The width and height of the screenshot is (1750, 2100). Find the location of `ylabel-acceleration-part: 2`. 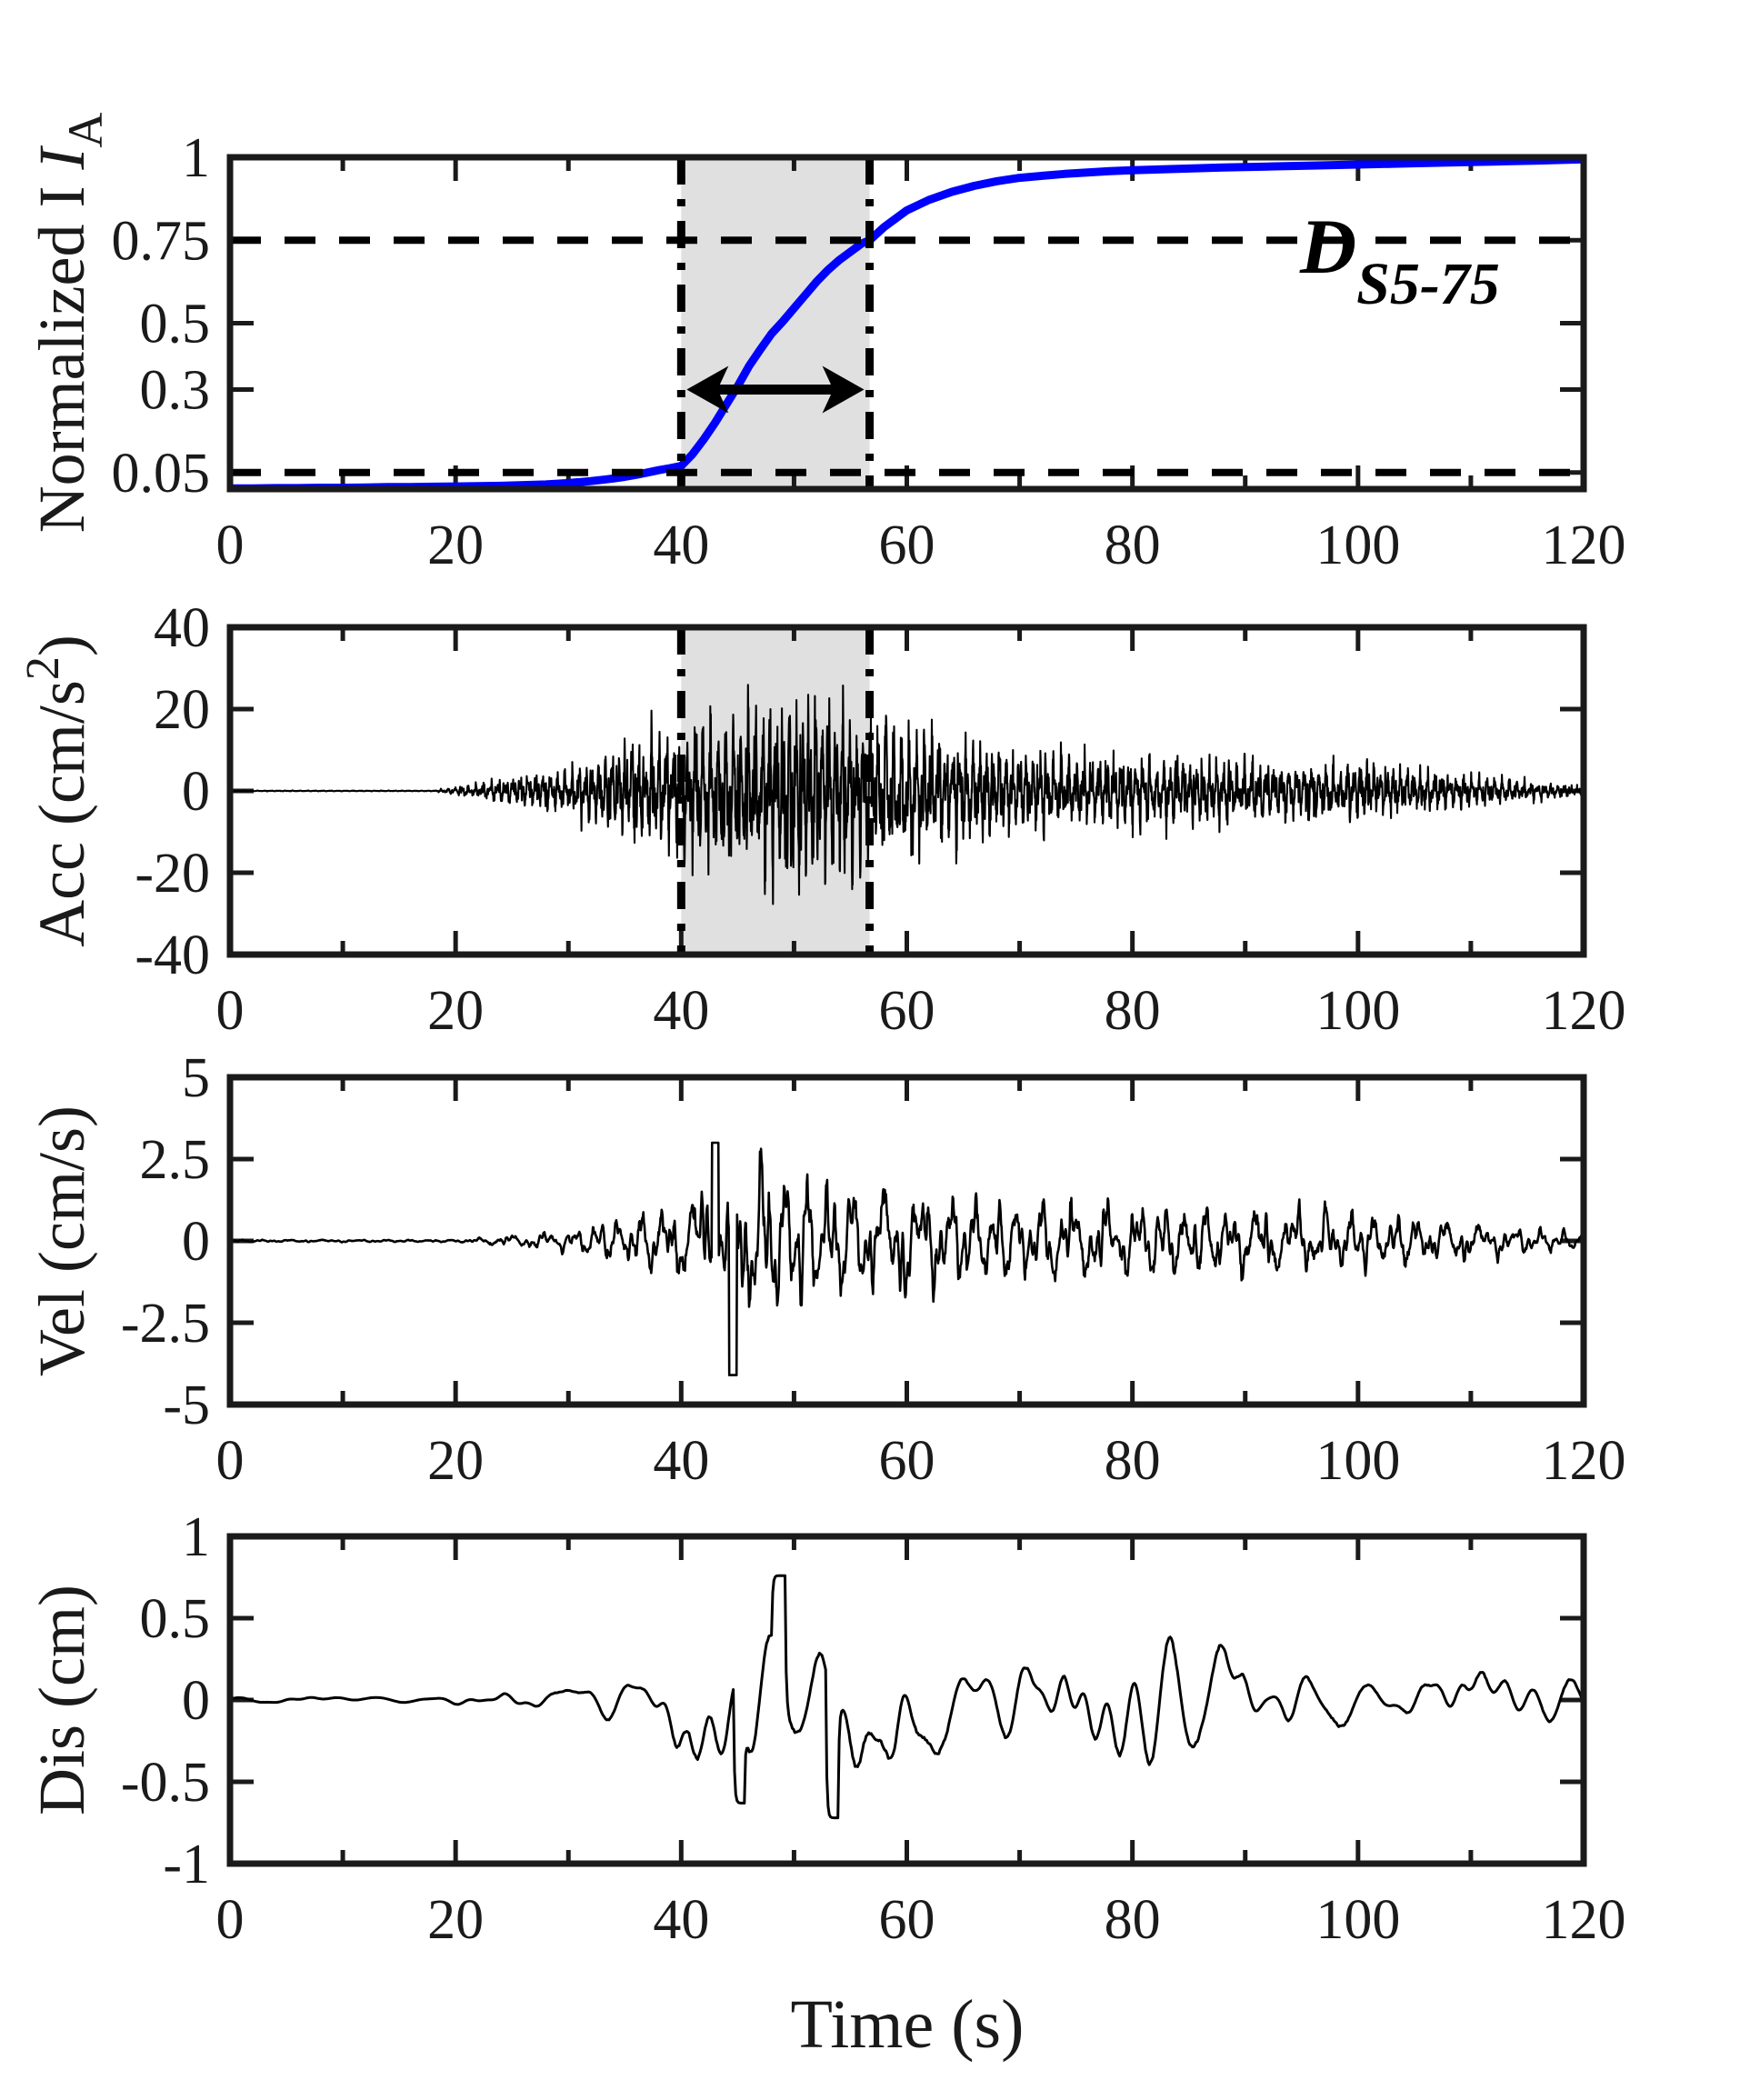

ylabel-acceleration-part: 2 is located at coordinates (43, 668).